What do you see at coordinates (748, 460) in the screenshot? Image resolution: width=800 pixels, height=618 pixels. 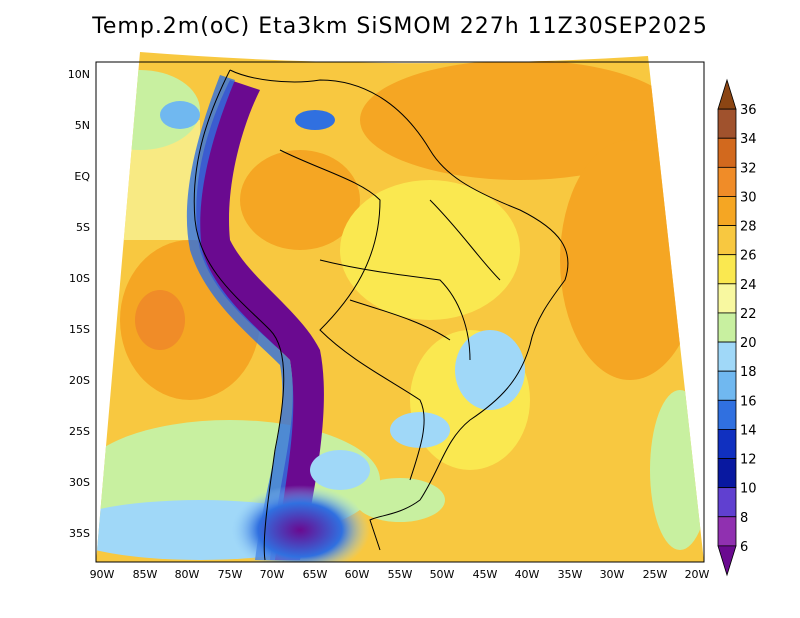 I see `colorbar-label: 12` at bounding box center [748, 460].